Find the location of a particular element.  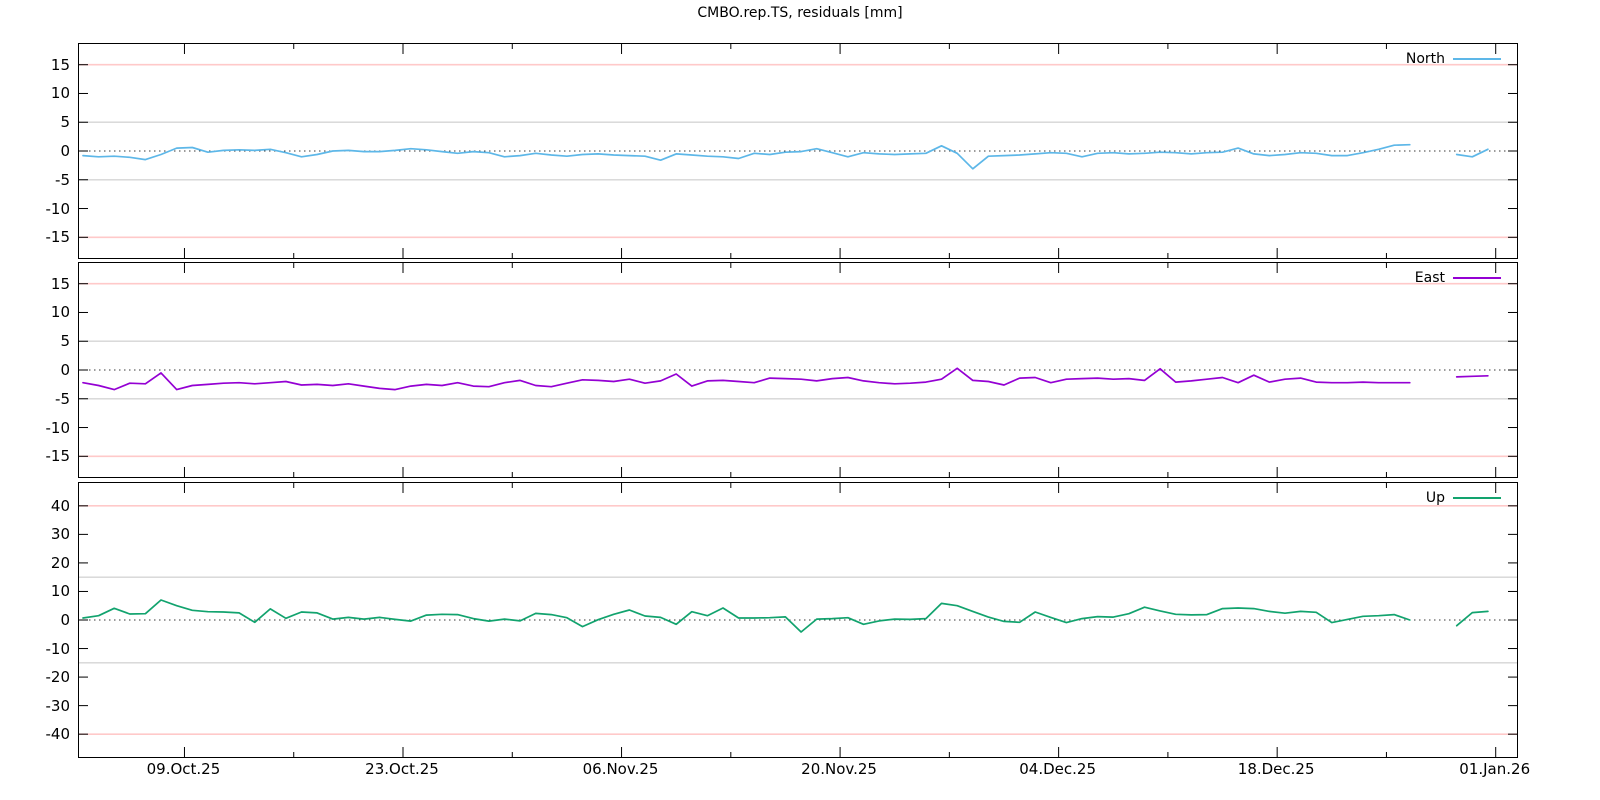

x-tick-label-4: 04.Dec.25 is located at coordinates (1057, 769).